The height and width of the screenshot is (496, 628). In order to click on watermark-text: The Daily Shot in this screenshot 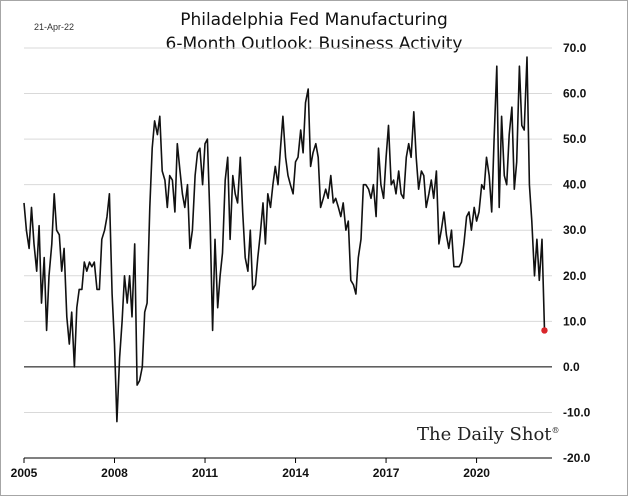, I will do `click(484, 434)`.